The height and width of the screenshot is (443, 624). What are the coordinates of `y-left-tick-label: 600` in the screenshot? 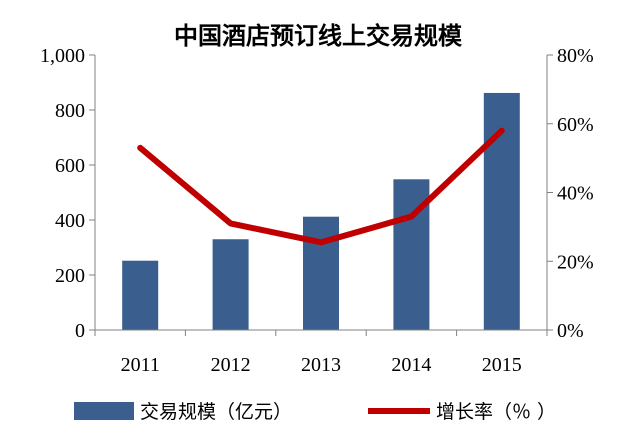 It's located at (70, 166).